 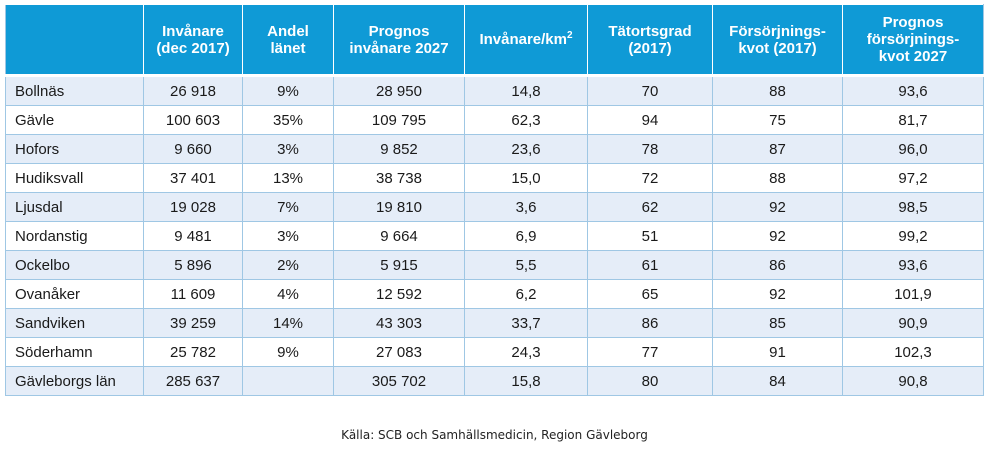 What do you see at coordinates (777, 149) in the screenshot?
I see `cell-dependency-ratio: 87` at bounding box center [777, 149].